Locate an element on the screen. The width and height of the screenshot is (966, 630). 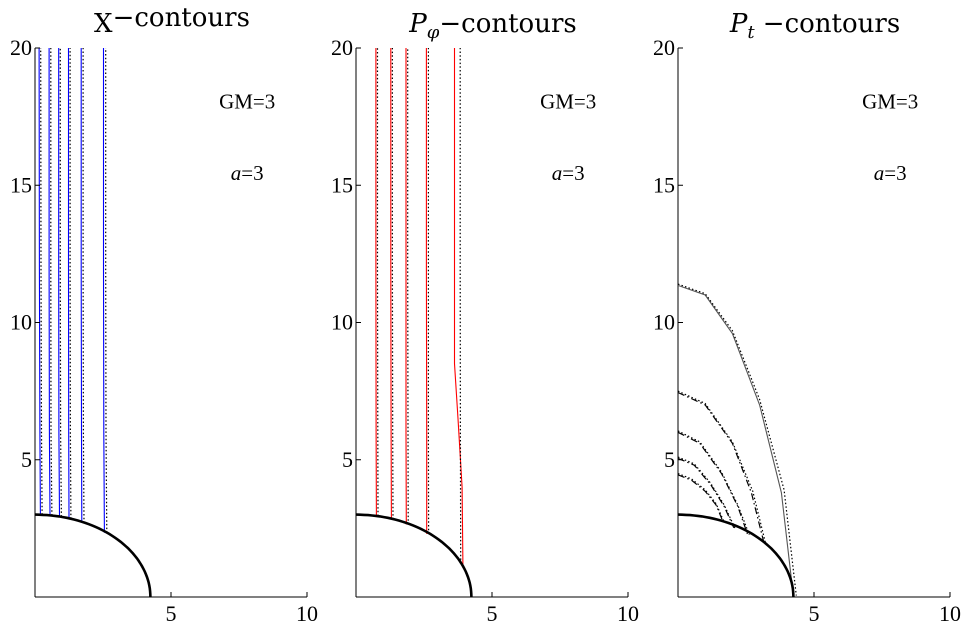
panel-title: Pt −contours is located at coordinates (814, 26).